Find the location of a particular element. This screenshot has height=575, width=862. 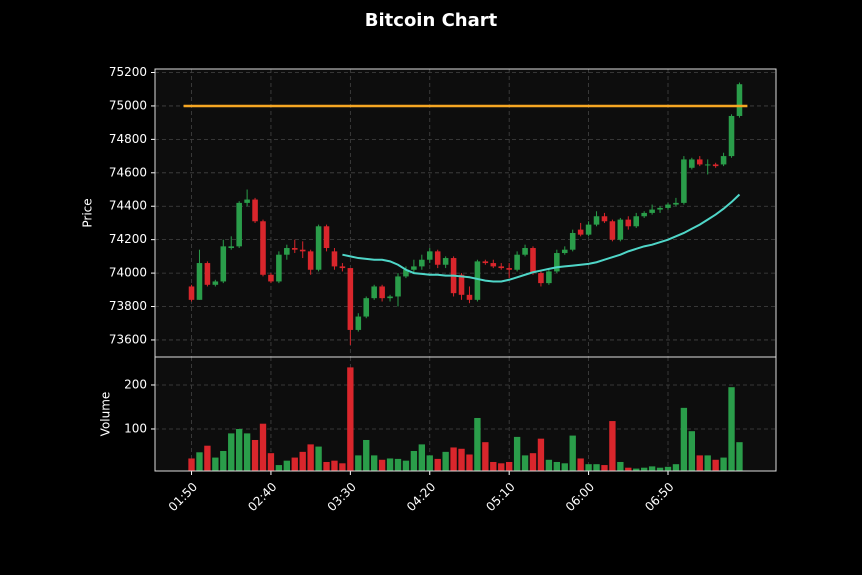

y-tick-label: 200 is located at coordinates (135, 384).